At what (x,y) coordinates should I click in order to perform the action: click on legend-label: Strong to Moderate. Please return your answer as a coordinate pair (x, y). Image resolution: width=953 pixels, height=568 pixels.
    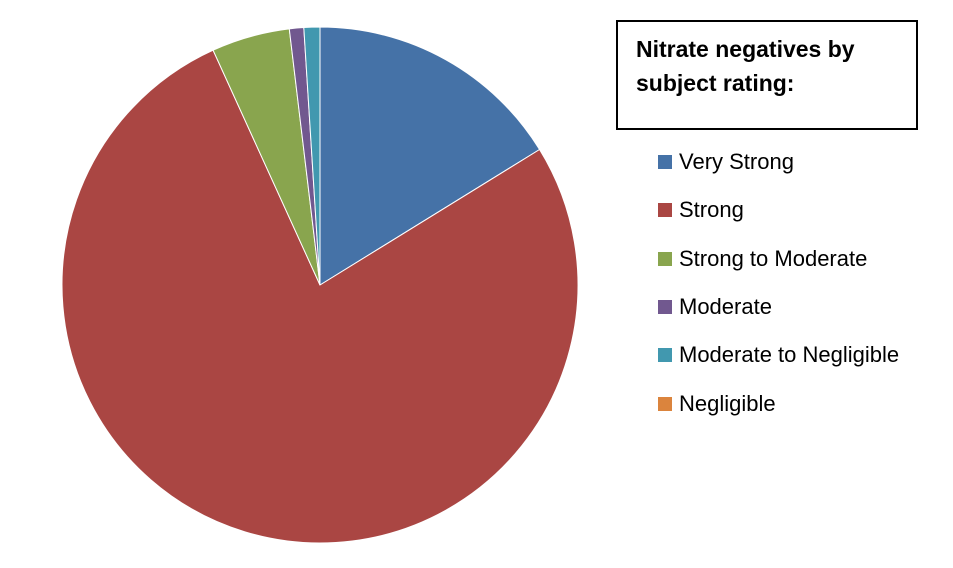
    Looking at the image, I should click on (773, 258).